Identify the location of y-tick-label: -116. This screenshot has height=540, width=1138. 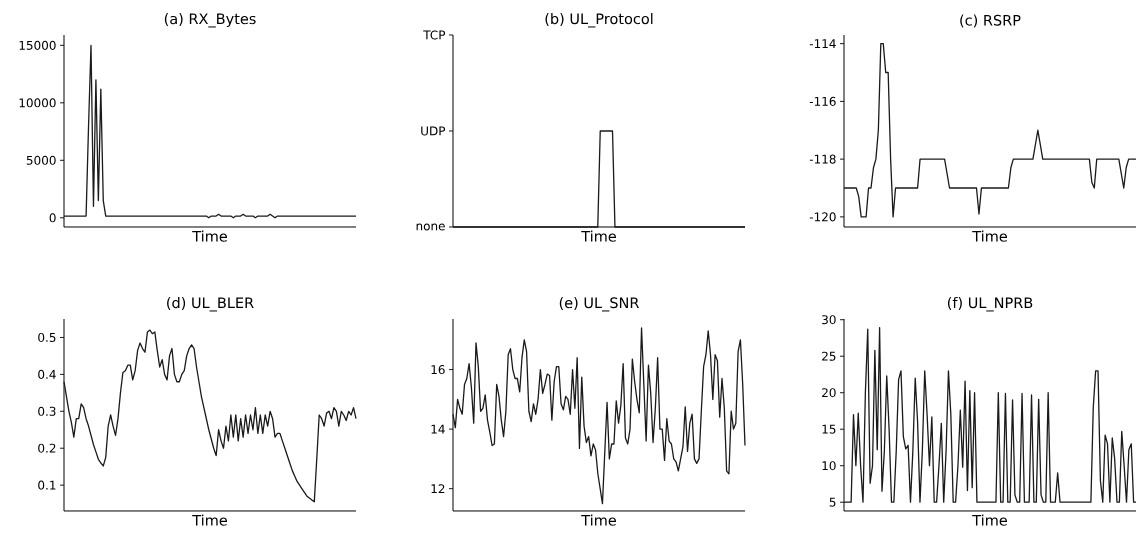
(822, 101).